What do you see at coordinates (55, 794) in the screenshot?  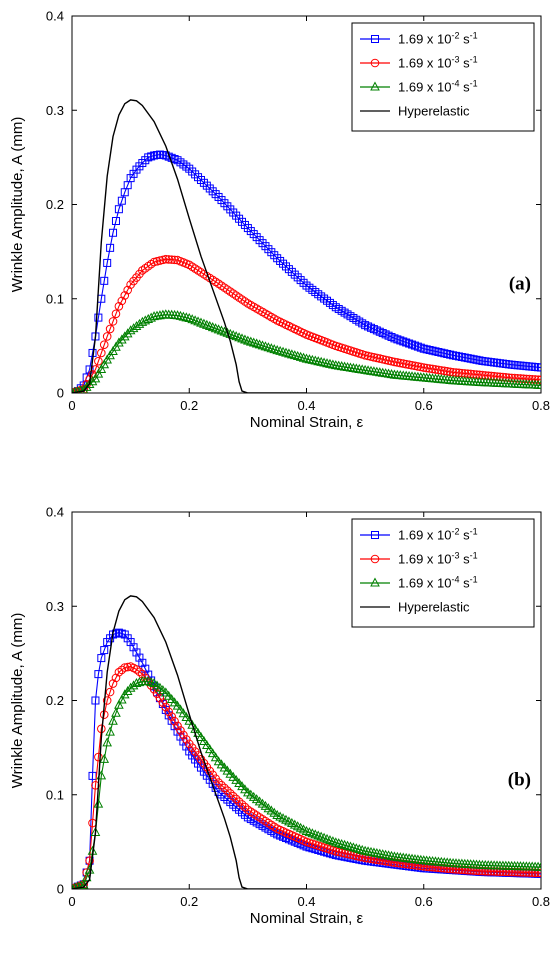 I see `y-tick-label: 0.1` at bounding box center [55, 794].